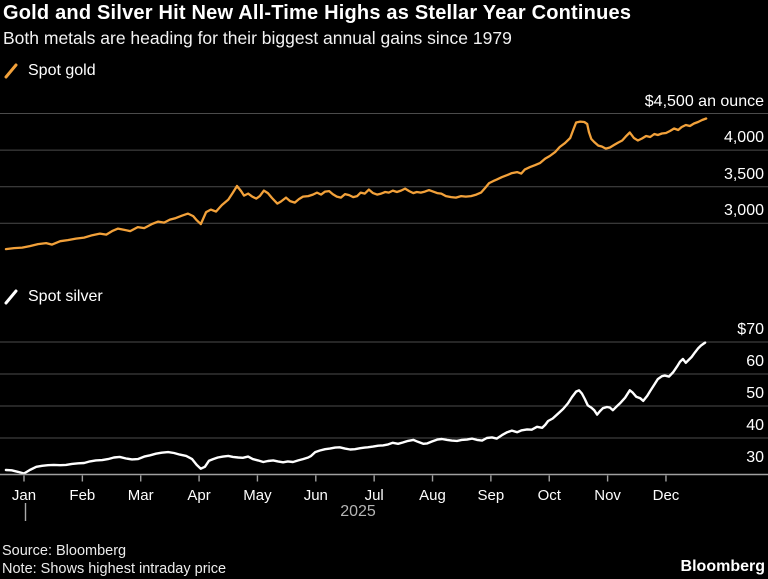  What do you see at coordinates (199, 495) in the screenshot?
I see `x-axis-label-Apr: Apr` at bounding box center [199, 495].